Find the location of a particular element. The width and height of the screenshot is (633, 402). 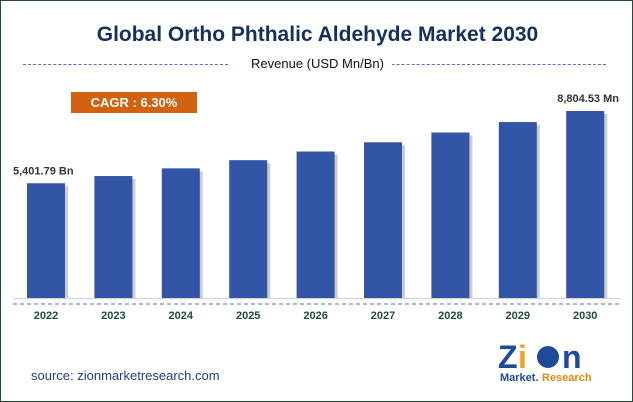

x-tick-label: 2029 is located at coordinates (518, 316).